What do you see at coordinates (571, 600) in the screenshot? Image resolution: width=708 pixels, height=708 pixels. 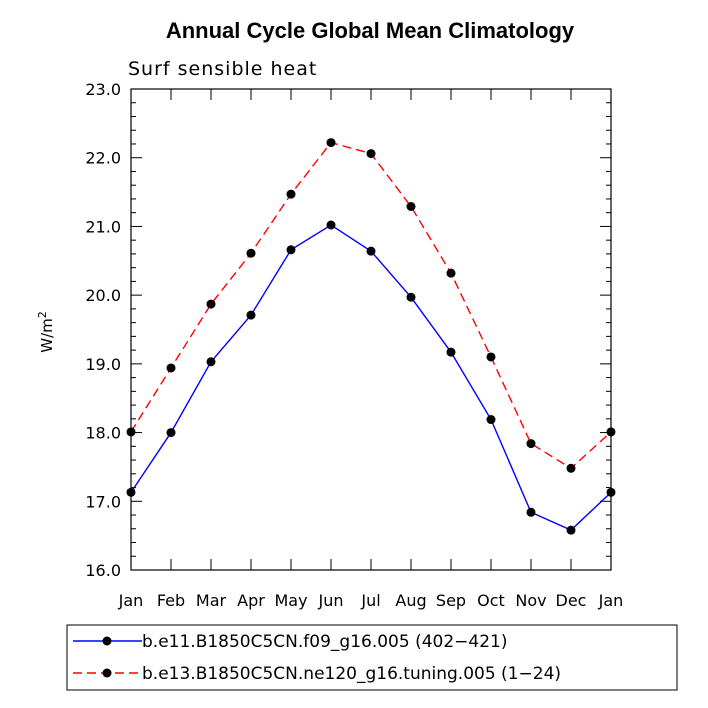 I see `x-tick-label: Dec` at bounding box center [571, 600].